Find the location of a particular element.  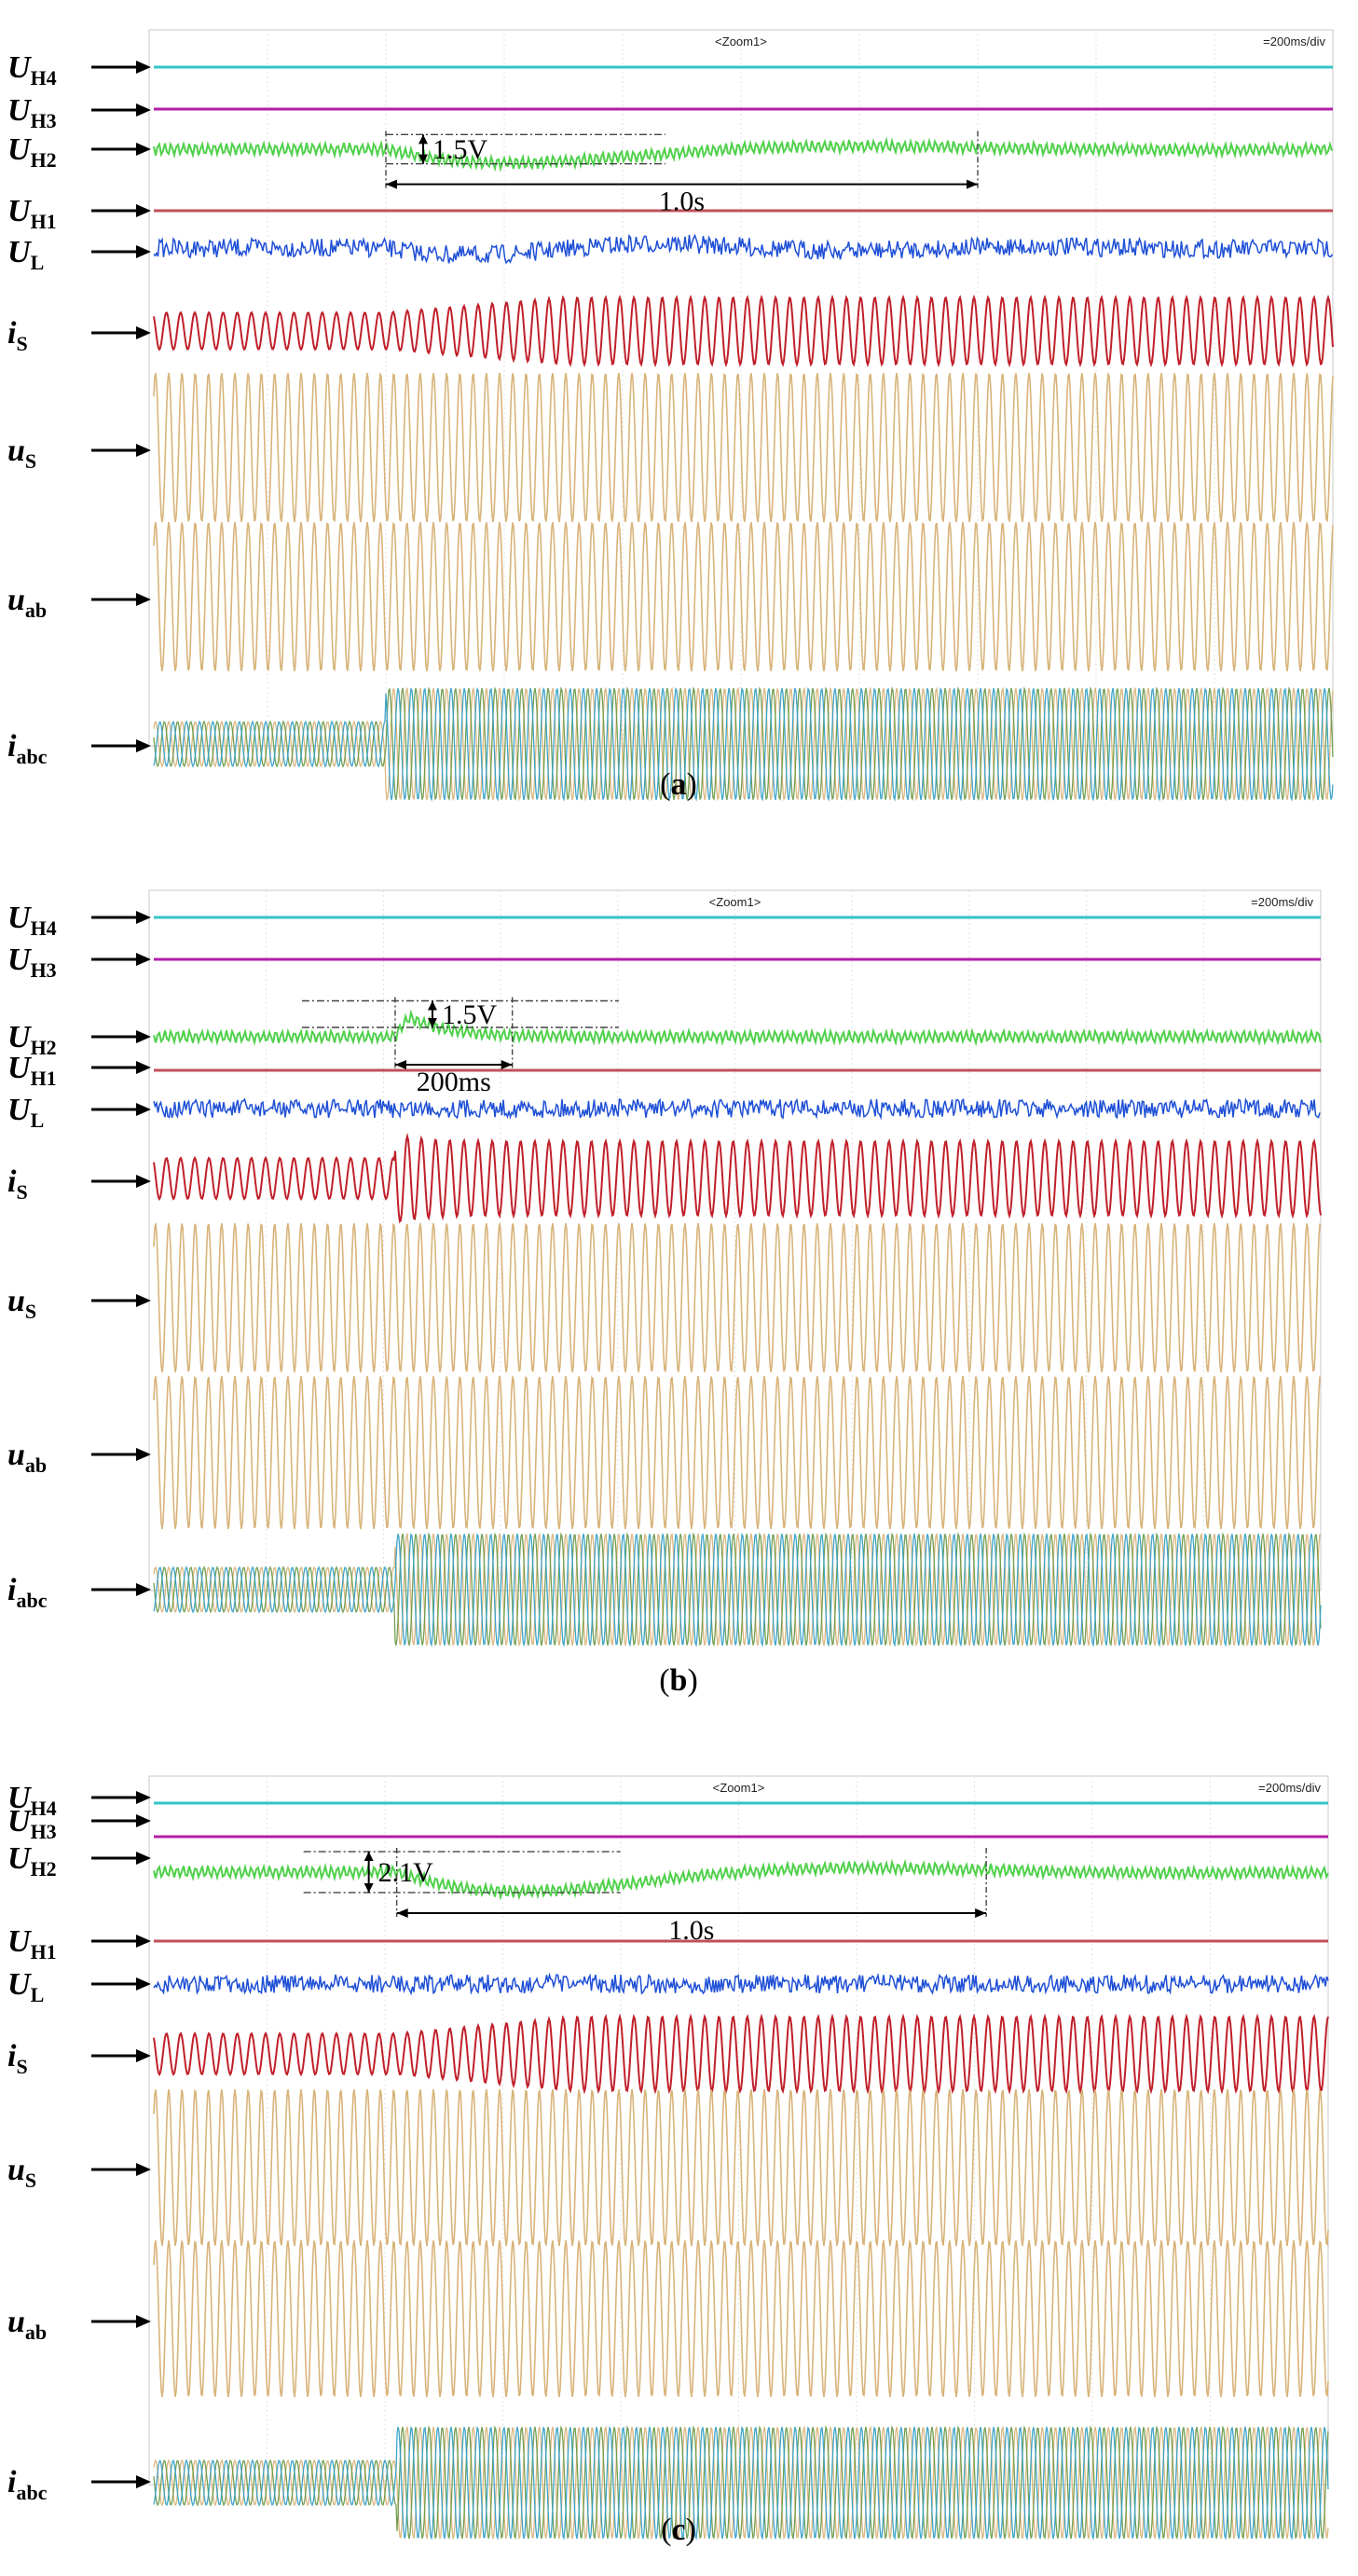

trace-label: UH1 is located at coordinates (32, 213).